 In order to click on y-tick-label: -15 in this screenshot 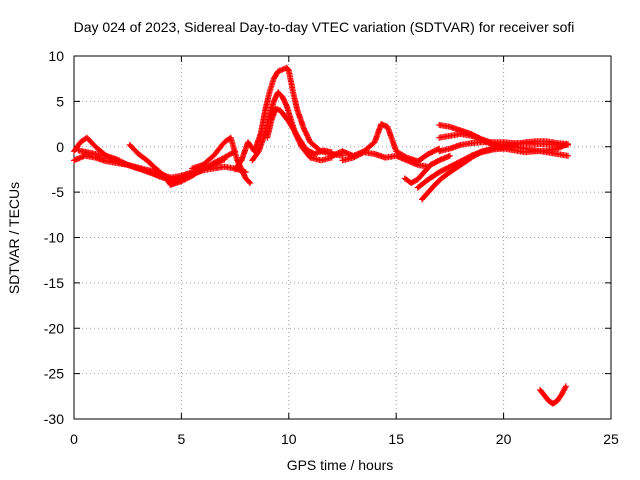, I will do `click(54, 283)`.